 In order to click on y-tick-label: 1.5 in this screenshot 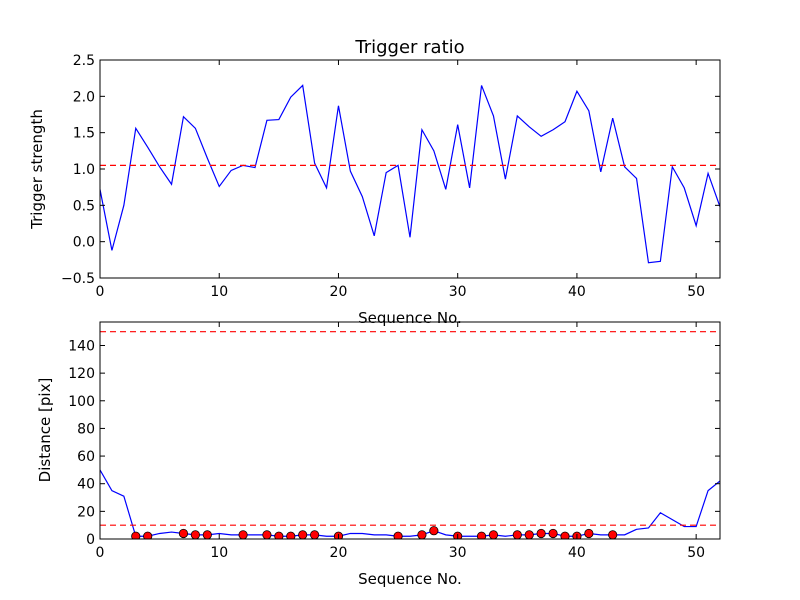, I will do `click(84, 134)`.